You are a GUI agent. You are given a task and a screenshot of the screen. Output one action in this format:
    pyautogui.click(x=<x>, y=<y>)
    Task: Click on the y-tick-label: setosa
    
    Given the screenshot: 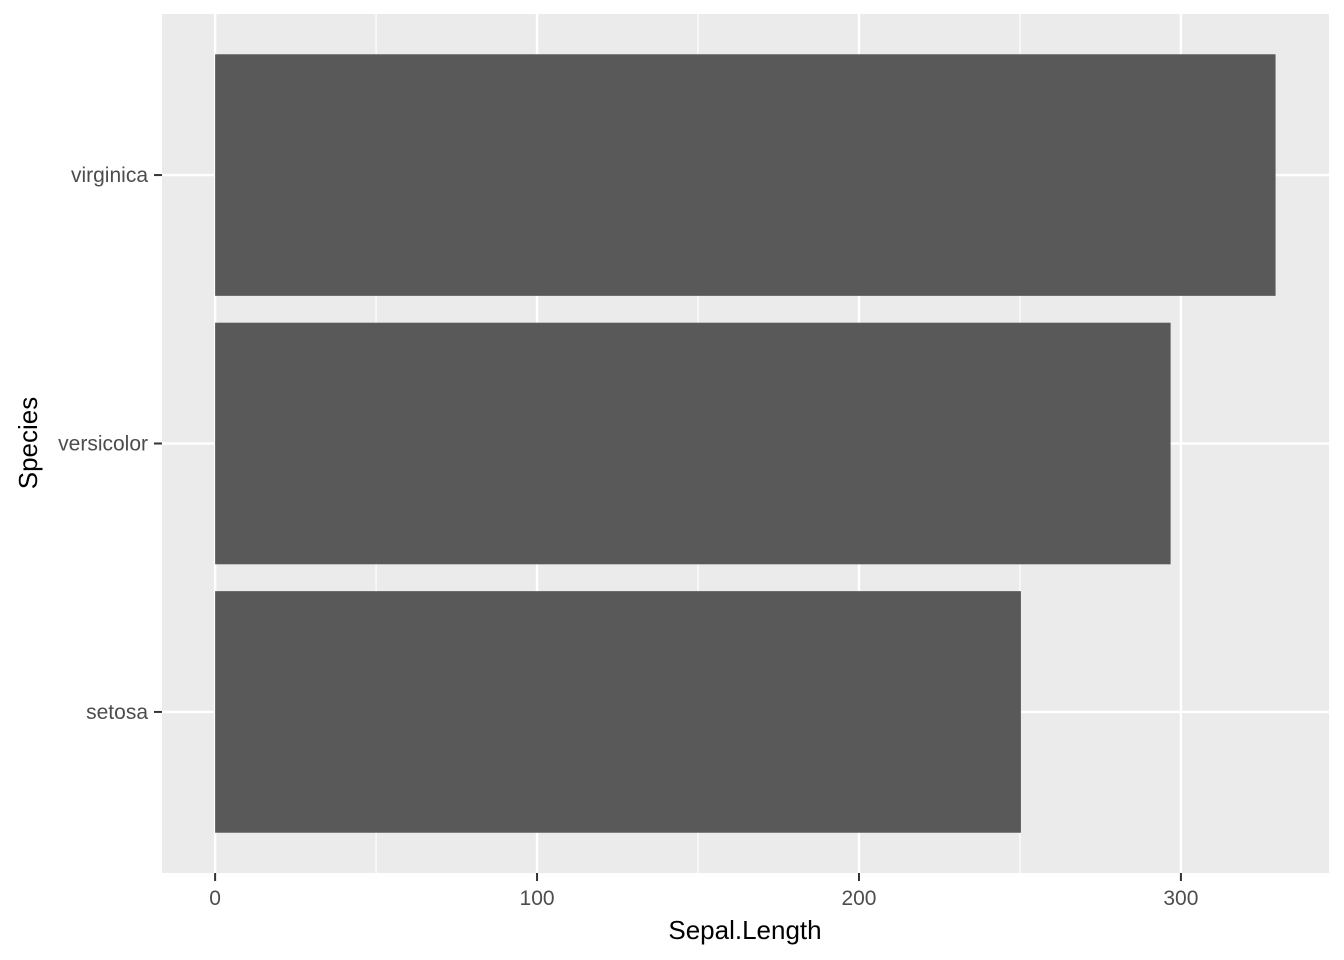 What is the action you would take?
    pyautogui.click(x=117, y=712)
    